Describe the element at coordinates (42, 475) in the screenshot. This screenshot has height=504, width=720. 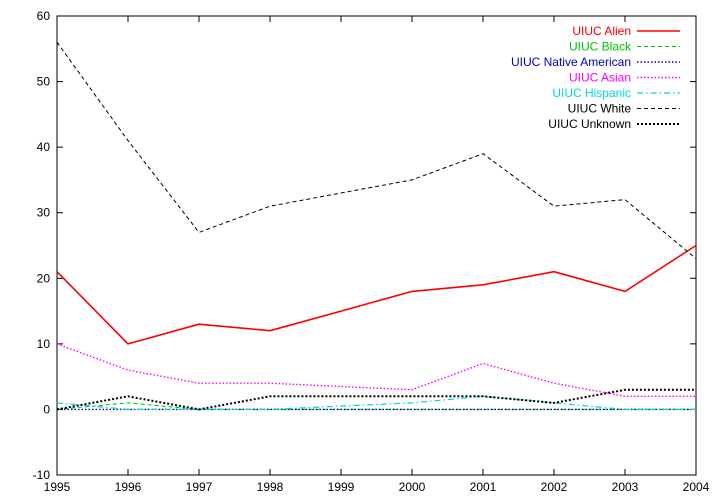
I see `y-tick-label: -10` at that location.